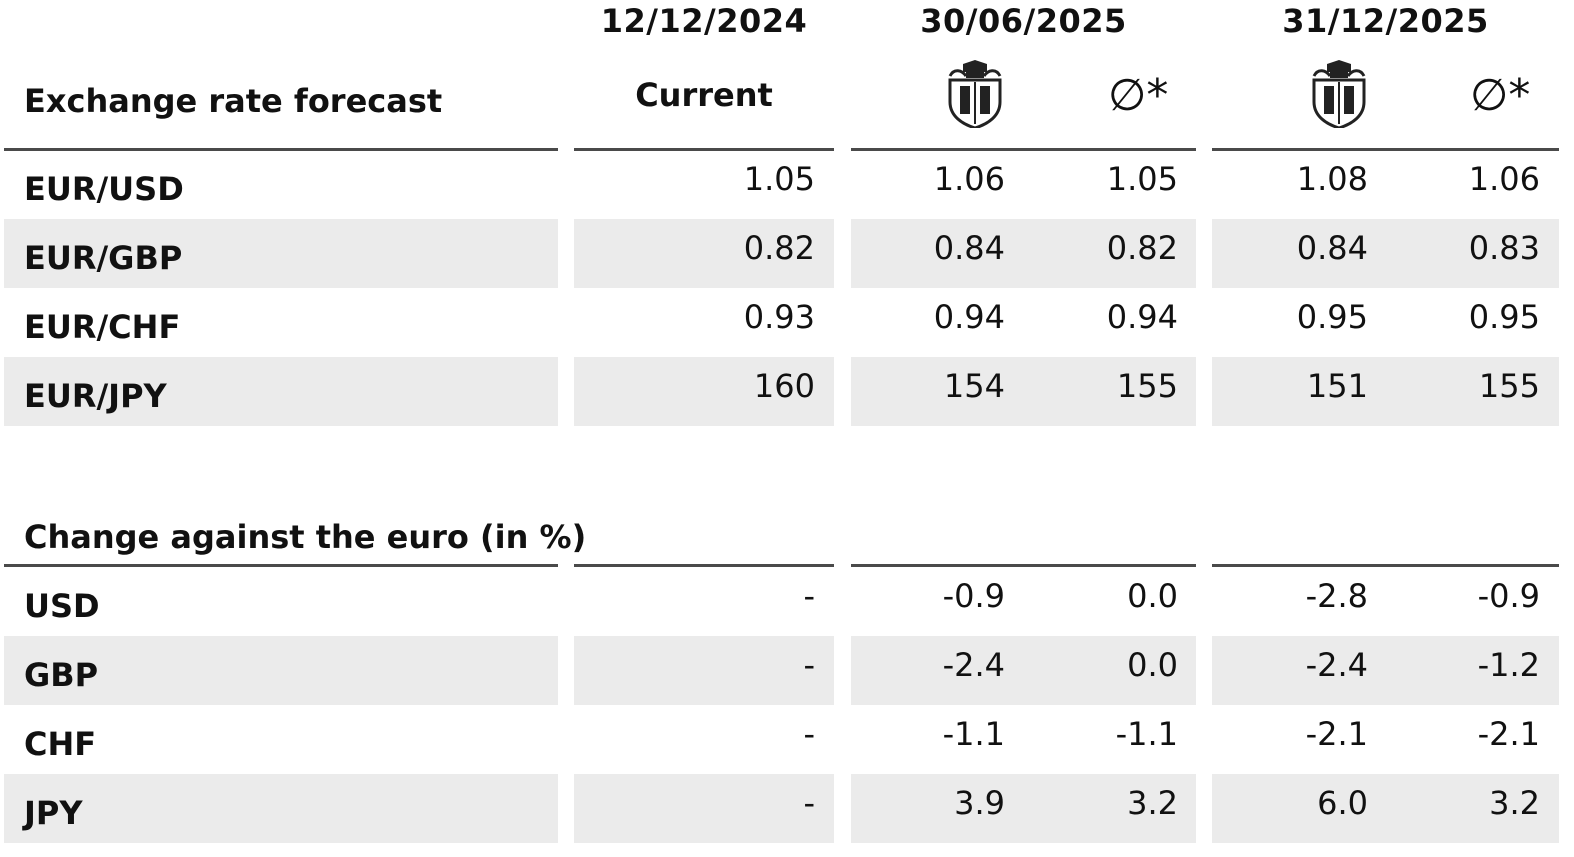 The height and width of the screenshot is (857, 1574). What do you see at coordinates (1500, 95) in the screenshot?
I see `average-symbol-end: ∅*` at bounding box center [1500, 95].